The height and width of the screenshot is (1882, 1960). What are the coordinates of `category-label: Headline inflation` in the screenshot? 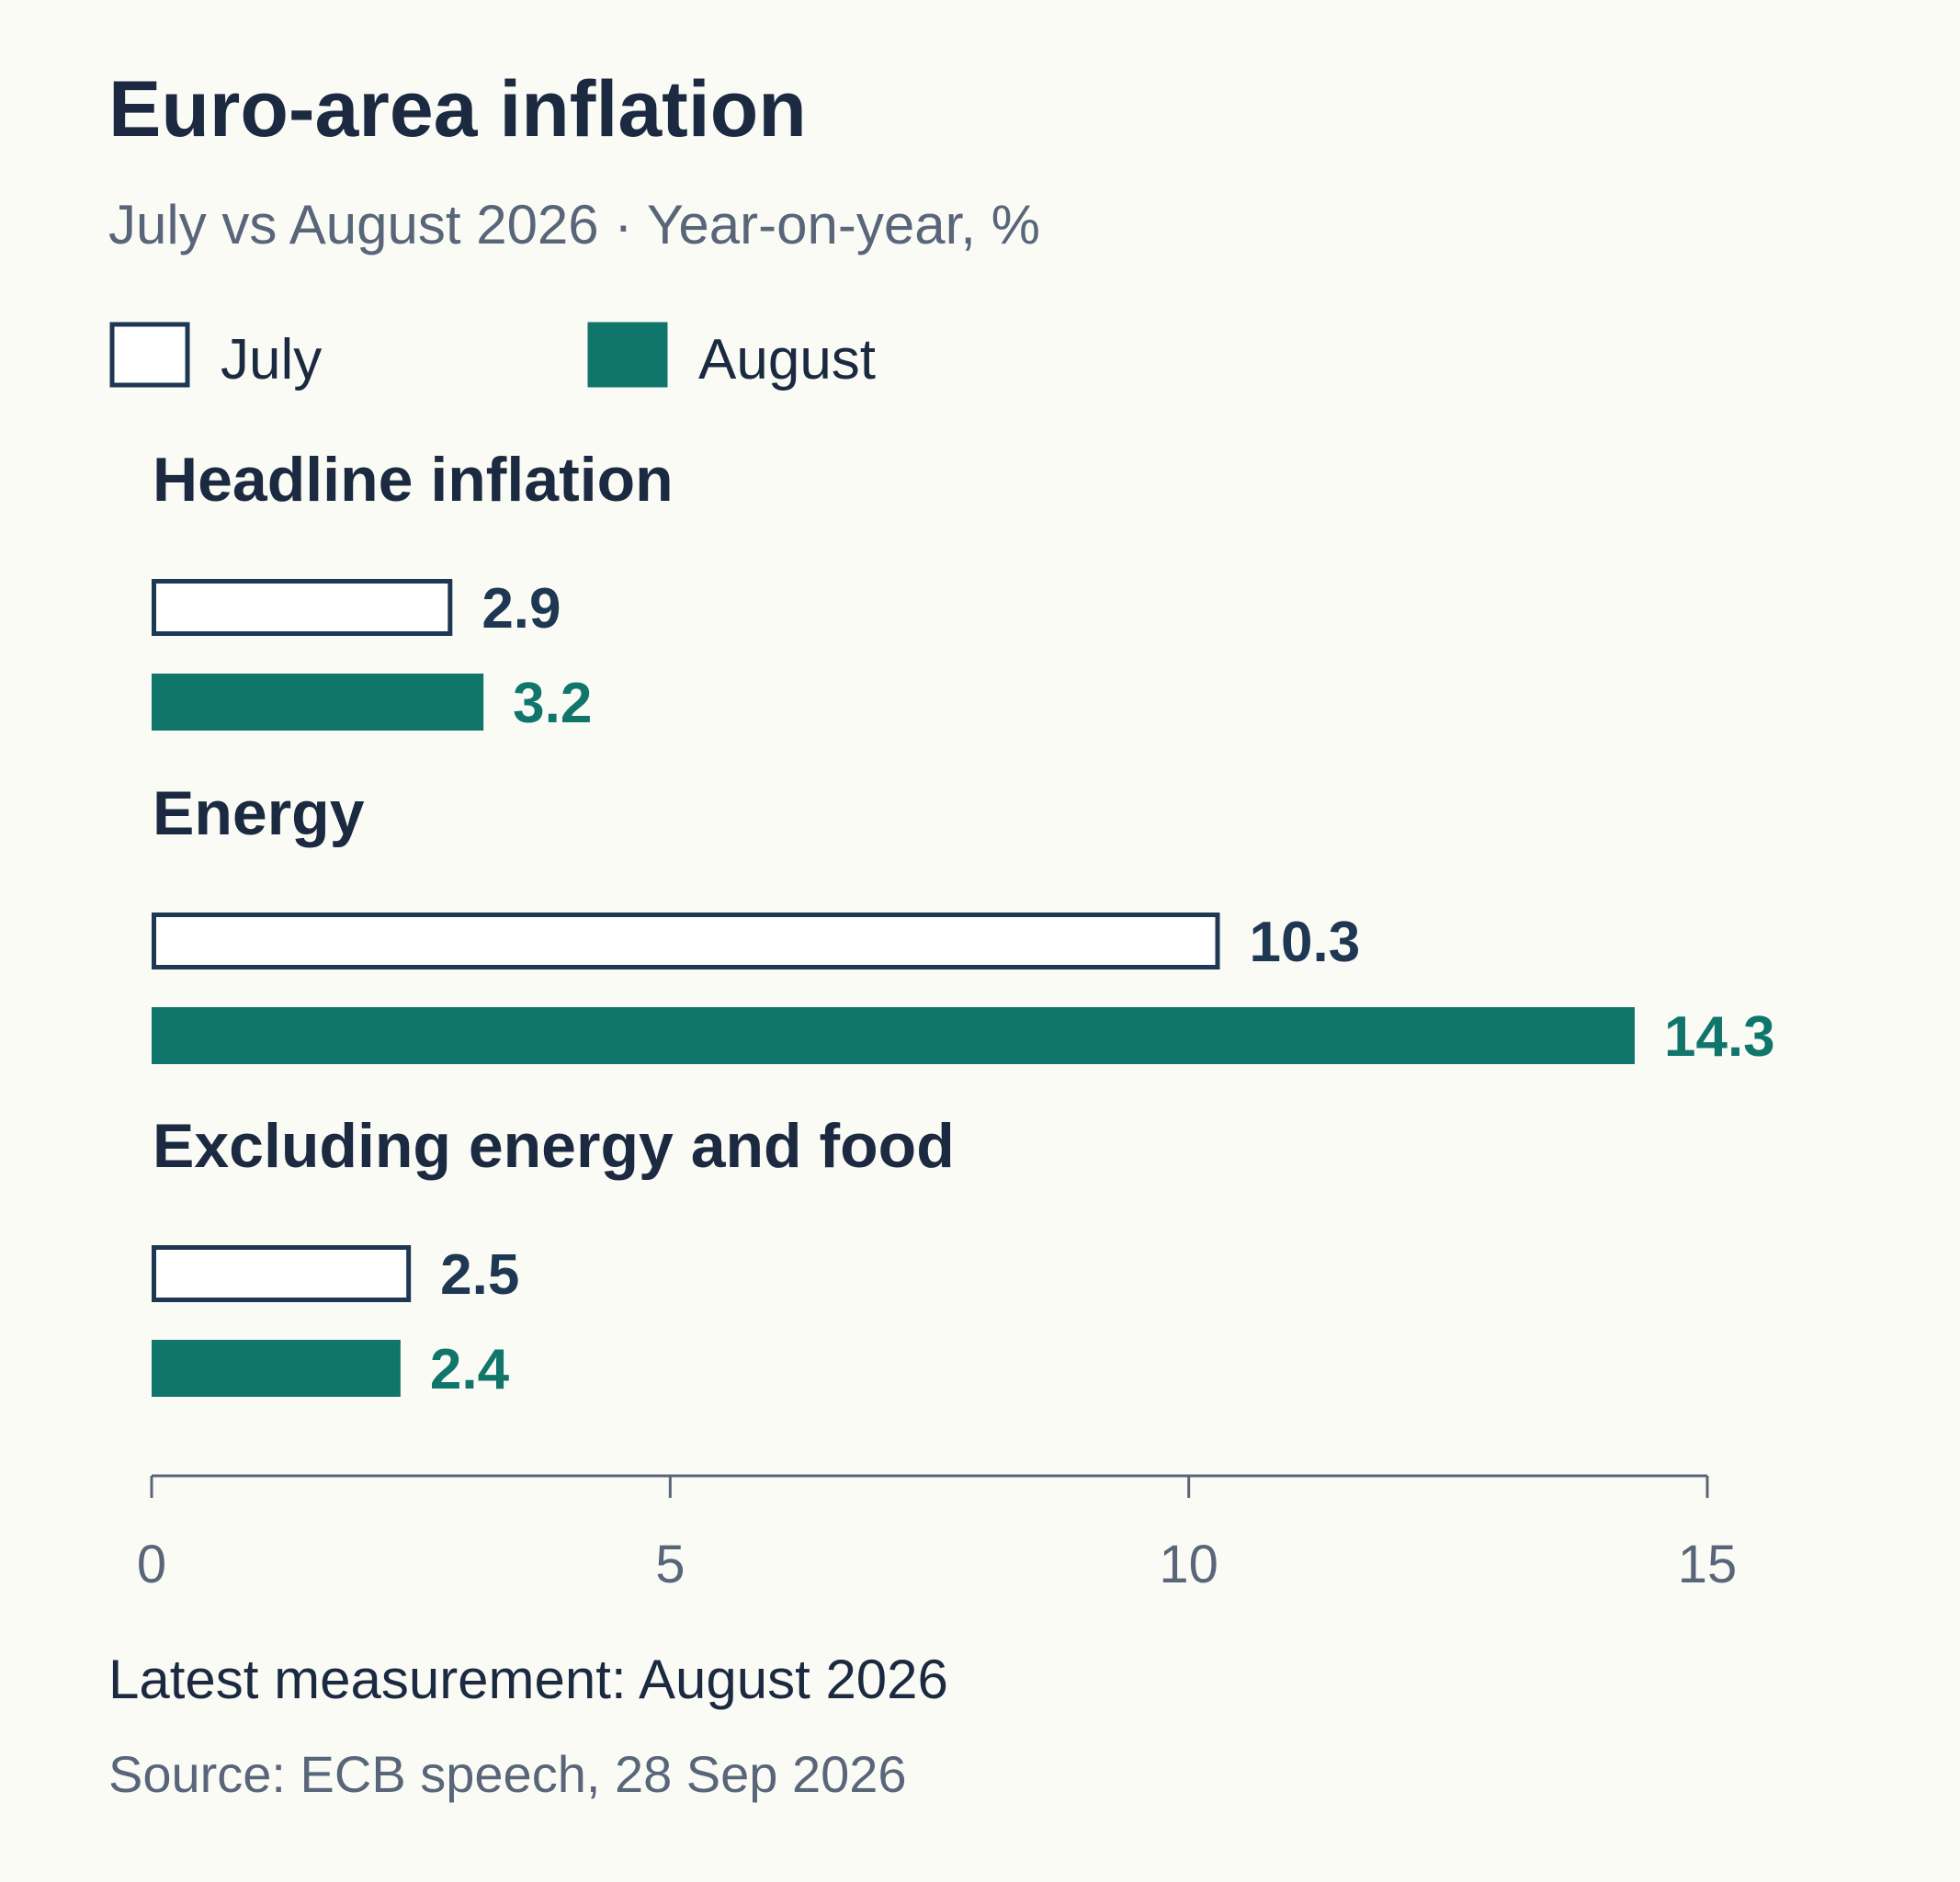 It's located at (414, 480).